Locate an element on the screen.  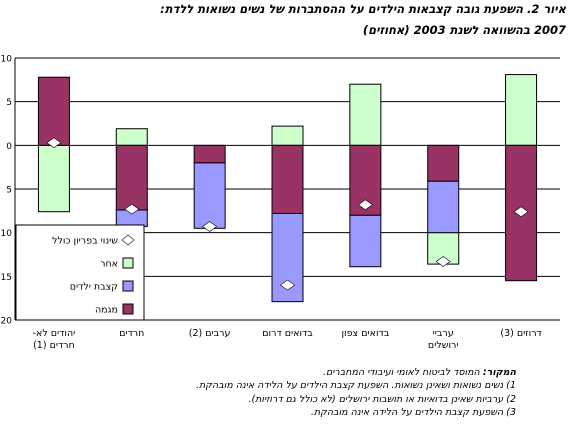
legend: שינוי בפריון כולל אחר קצבת ילדים מגמה is located at coordinates (80, 272).